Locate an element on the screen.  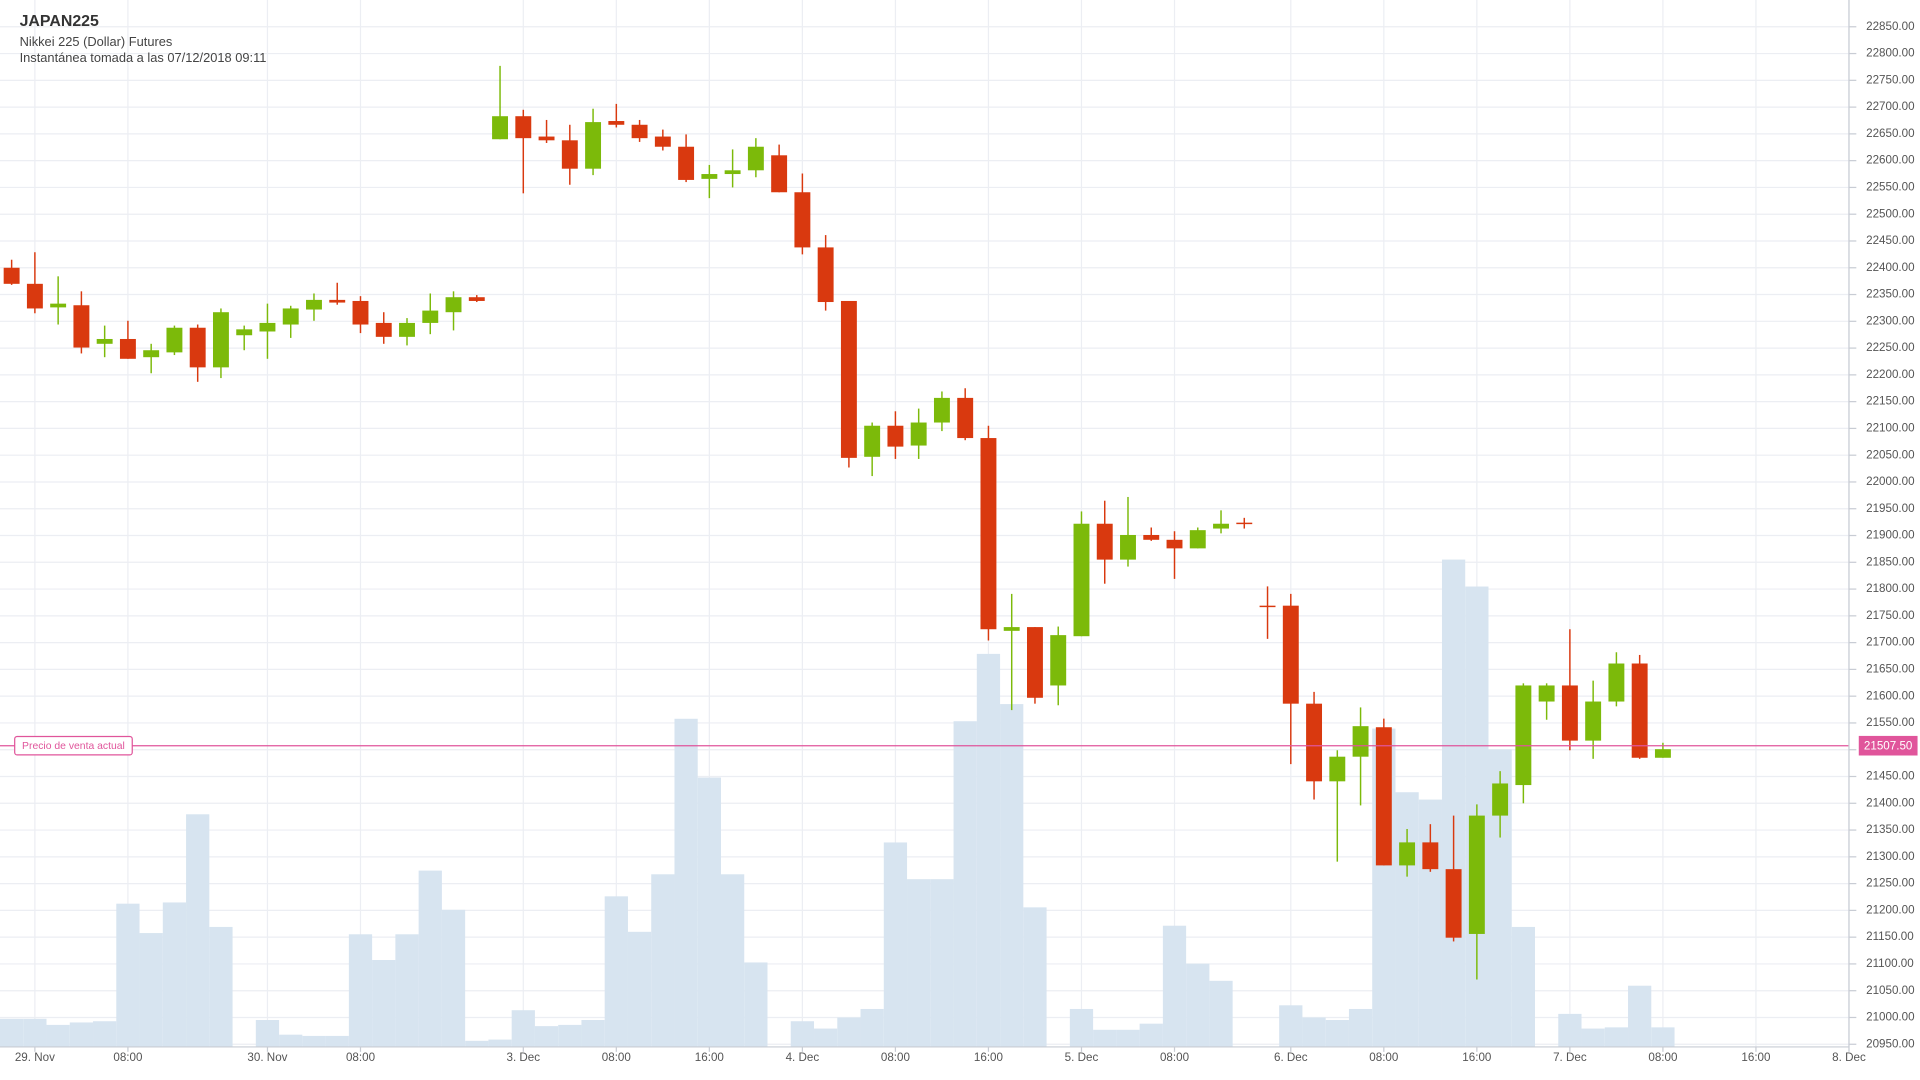
y-tick-label: 22050.00 is located at coordinates (1890, 454).